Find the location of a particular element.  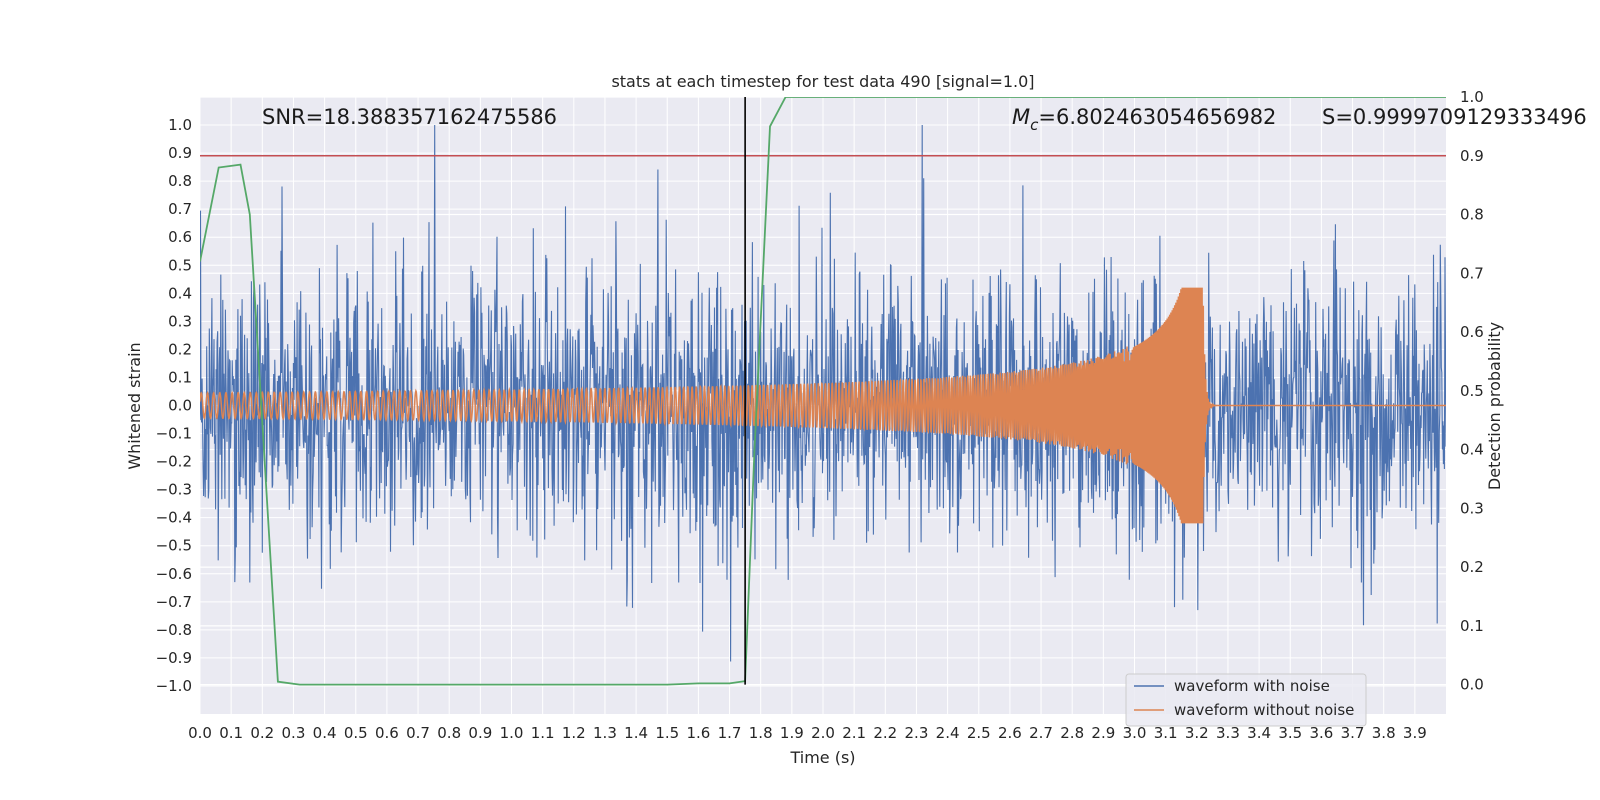

chirp-mass-symbol: M is located at coordinates (1021, 117).